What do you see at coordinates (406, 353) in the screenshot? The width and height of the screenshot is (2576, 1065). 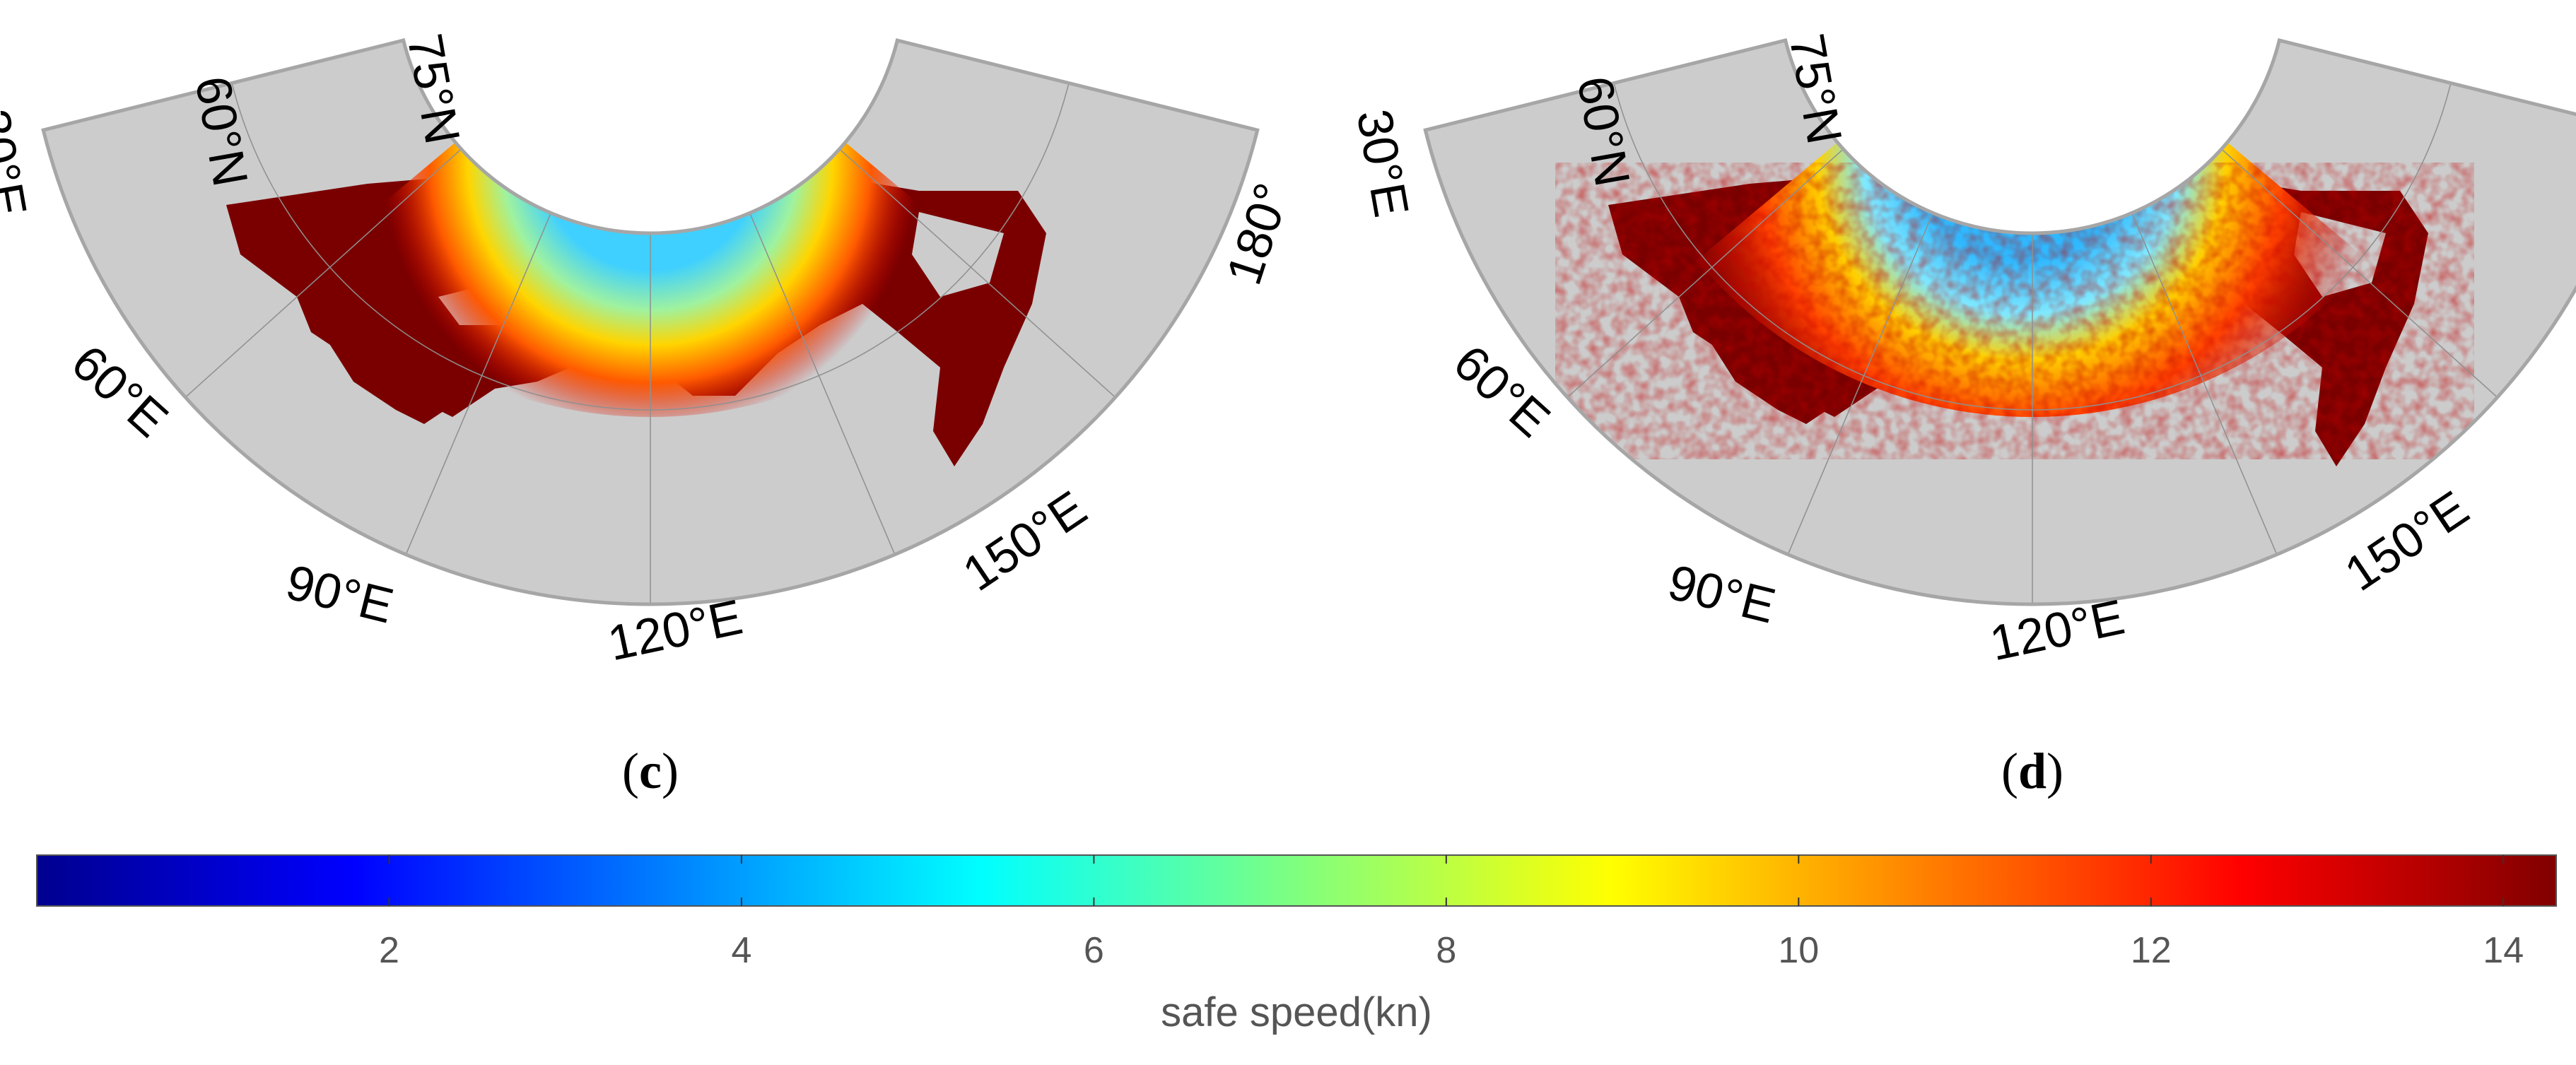 I see `barents-sea` at bounding box center [406, 353].